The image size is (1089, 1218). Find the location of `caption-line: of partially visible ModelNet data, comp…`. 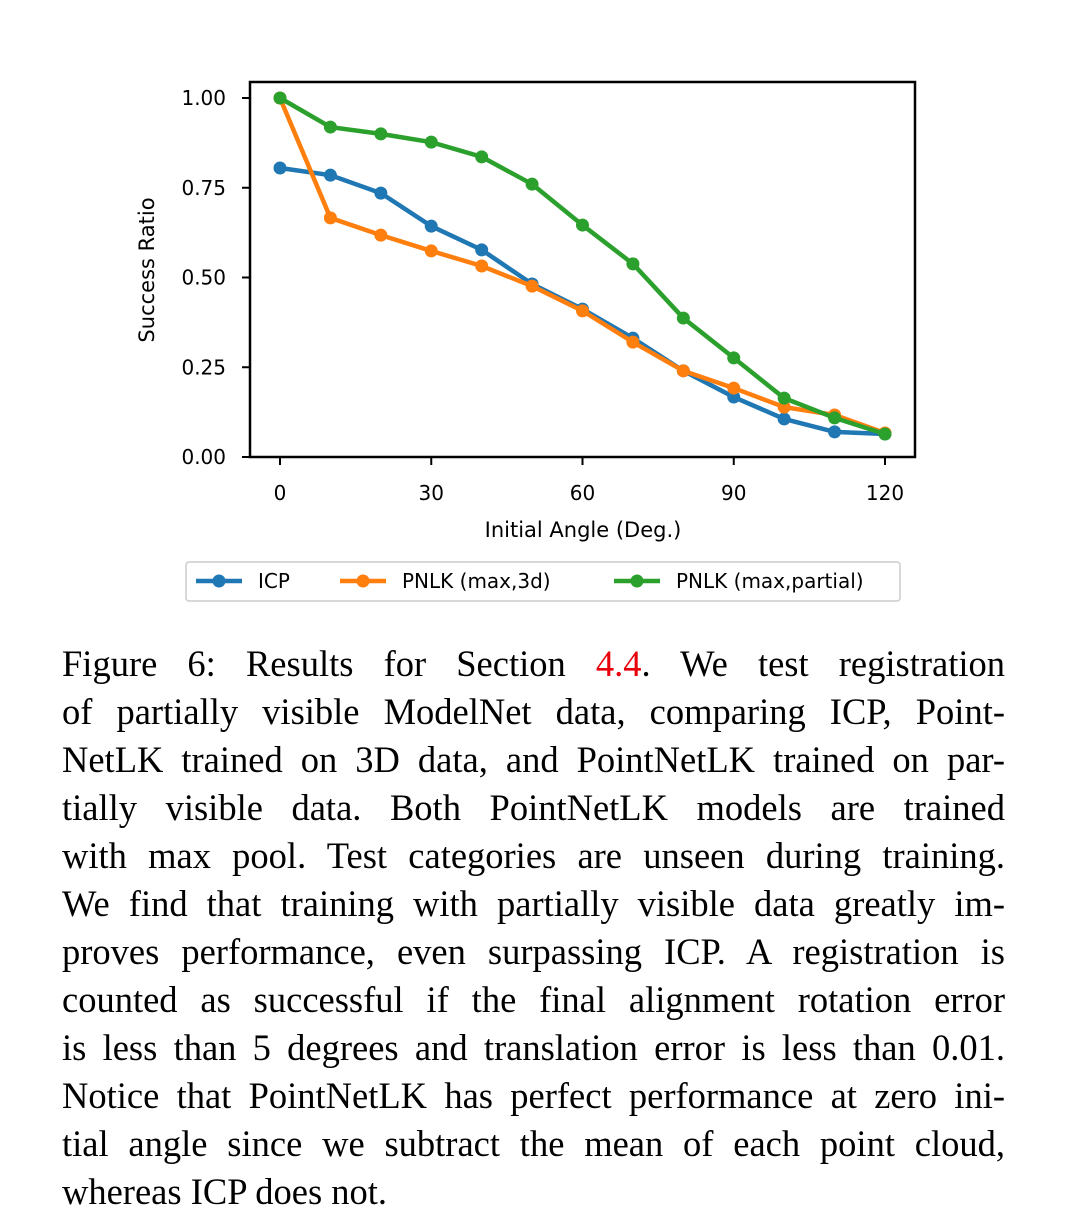

caption-line: of partially visible ModelNet data, comp… is located at coordinates (533, 711).